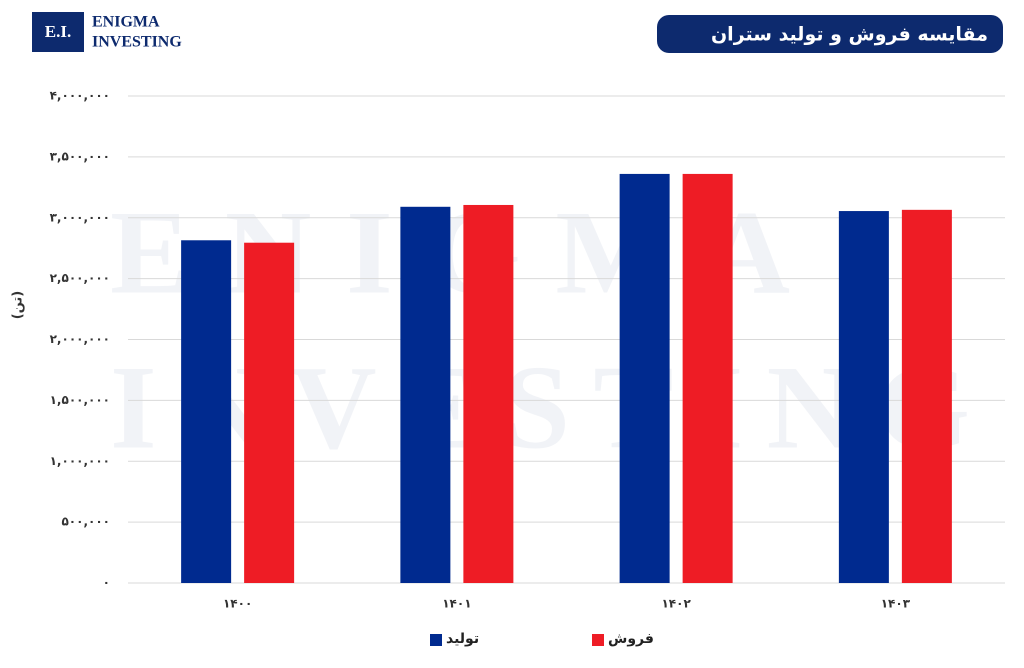 The image size is (1024, 668). I want to click on y-tick-label: ۲,۰۰۰,۰۰۰, so click(80, 339).